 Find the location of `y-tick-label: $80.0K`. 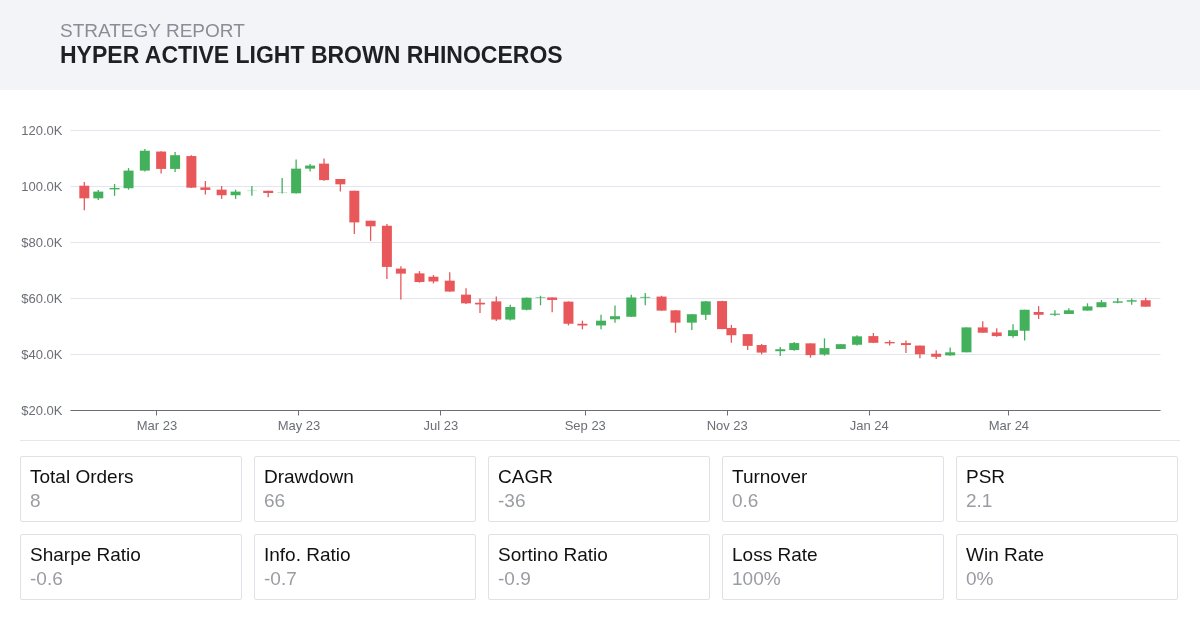

y-tick-label: $80.0K is located at coordinates (42, 242).